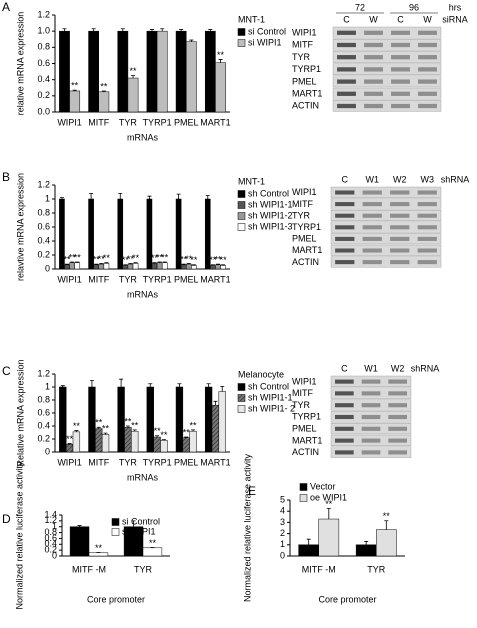 Image resolution: width=477 pixels, height=628 pixels. I want to click on y-axis-label: Normalized relative luciferase activity, so click(19, 535).